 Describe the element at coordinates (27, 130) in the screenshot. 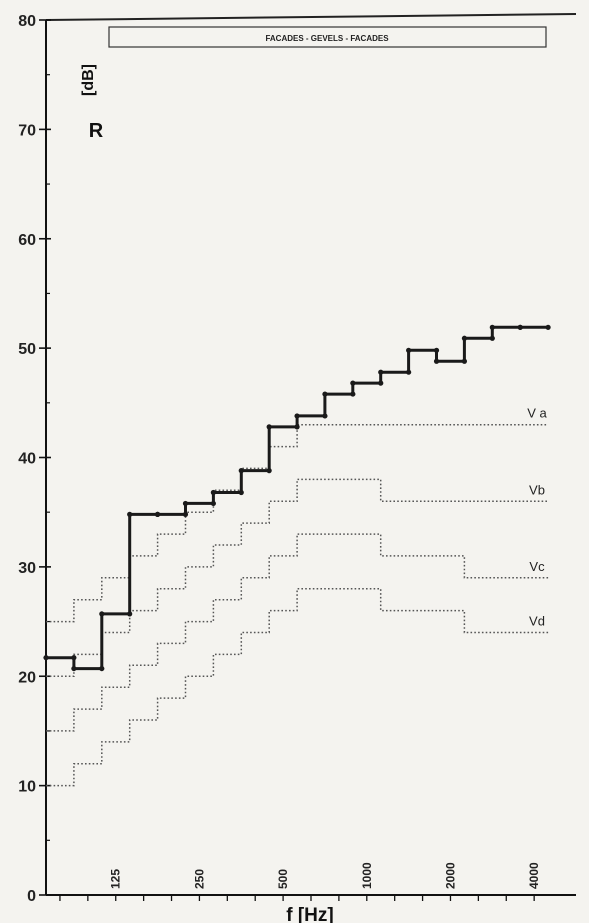

I see `y-tick-label-70: 70` at that location.